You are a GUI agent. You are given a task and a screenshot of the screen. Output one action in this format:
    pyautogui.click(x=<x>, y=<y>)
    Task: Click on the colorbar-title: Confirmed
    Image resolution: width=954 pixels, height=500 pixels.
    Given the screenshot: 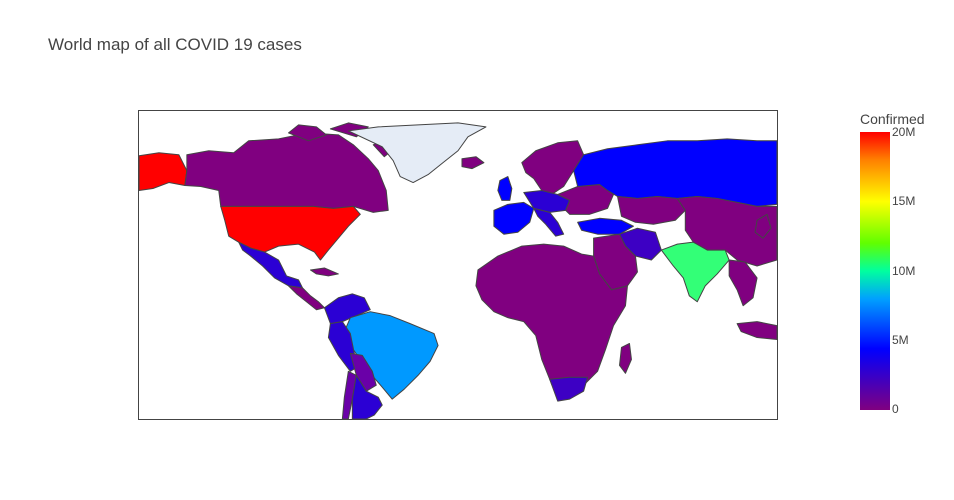 What is the action you would take?
    pyautogui.click(x=892, y=119)
    